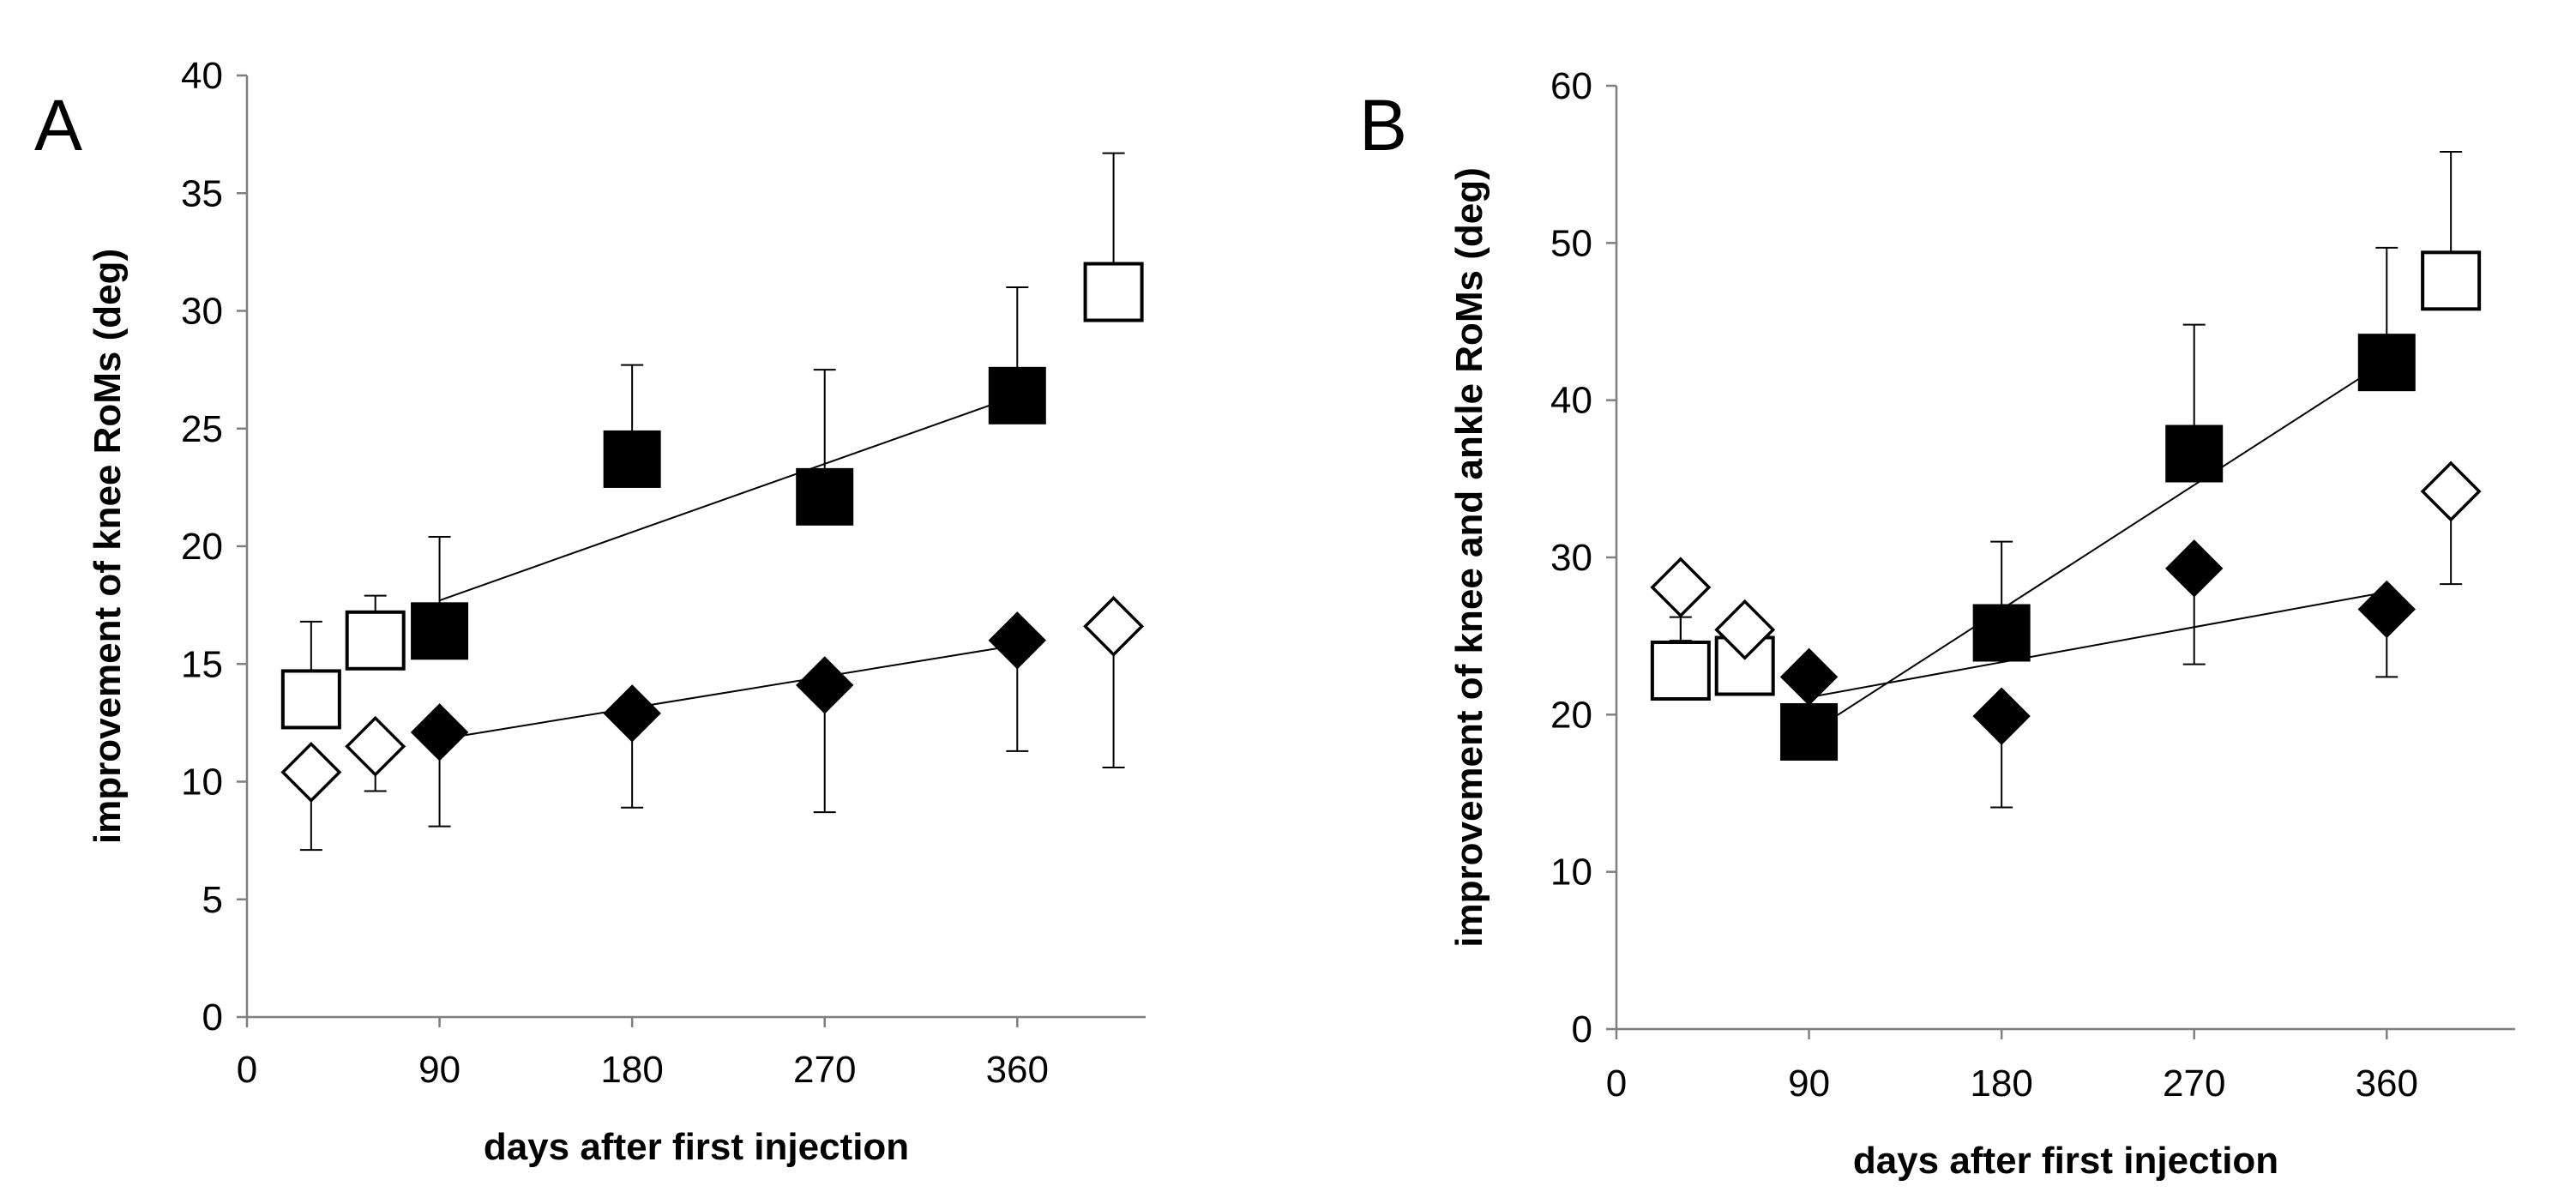 The image size is (2576, 1204). I want to click on y-tick-label: 25, so click(202, 429).